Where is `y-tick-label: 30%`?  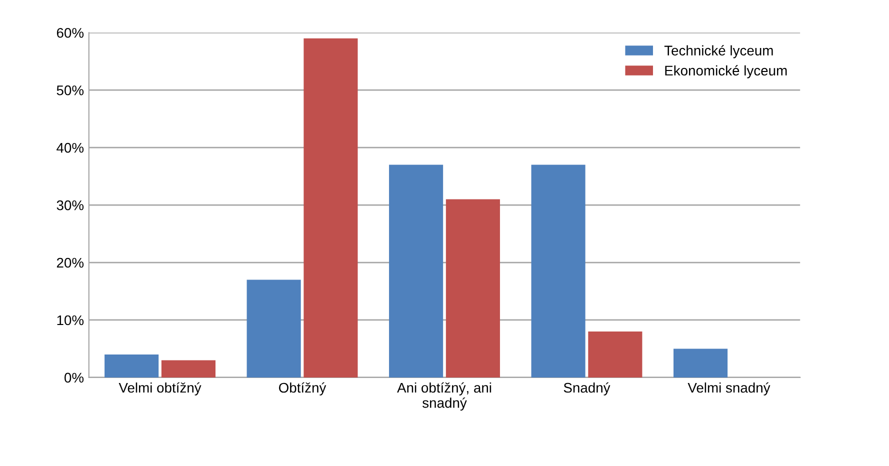
y-tick-label: 30% is located at coordinates (70, 205).